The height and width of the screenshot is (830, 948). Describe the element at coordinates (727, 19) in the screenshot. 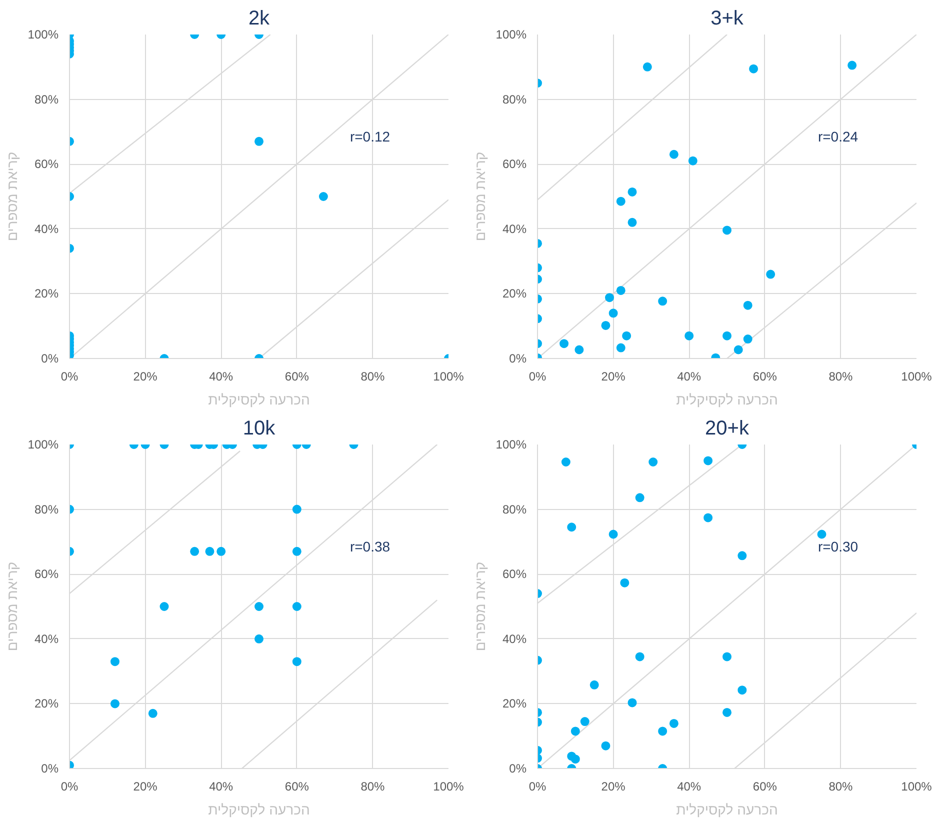

I see `chart-title: 3+k` at that location.